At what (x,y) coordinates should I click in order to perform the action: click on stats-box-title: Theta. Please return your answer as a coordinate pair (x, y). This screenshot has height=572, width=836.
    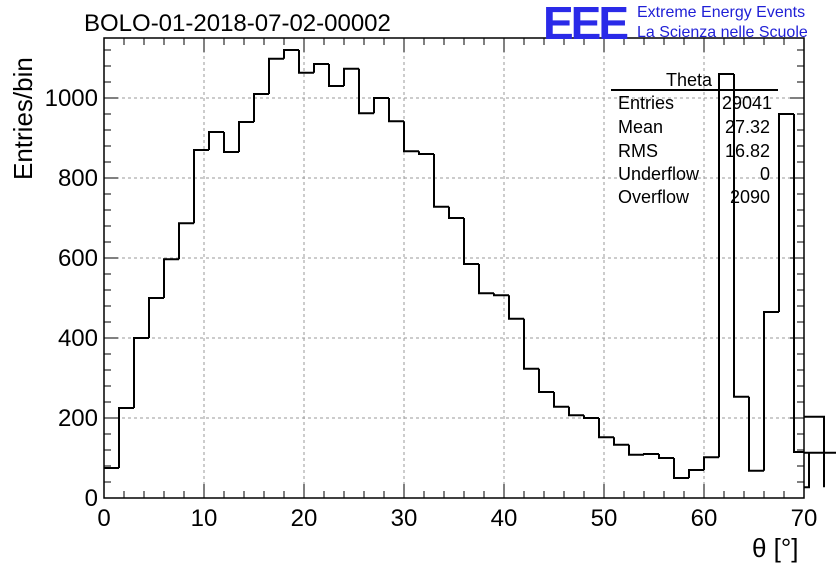
    Looking at the image, I should click on (689, 80).